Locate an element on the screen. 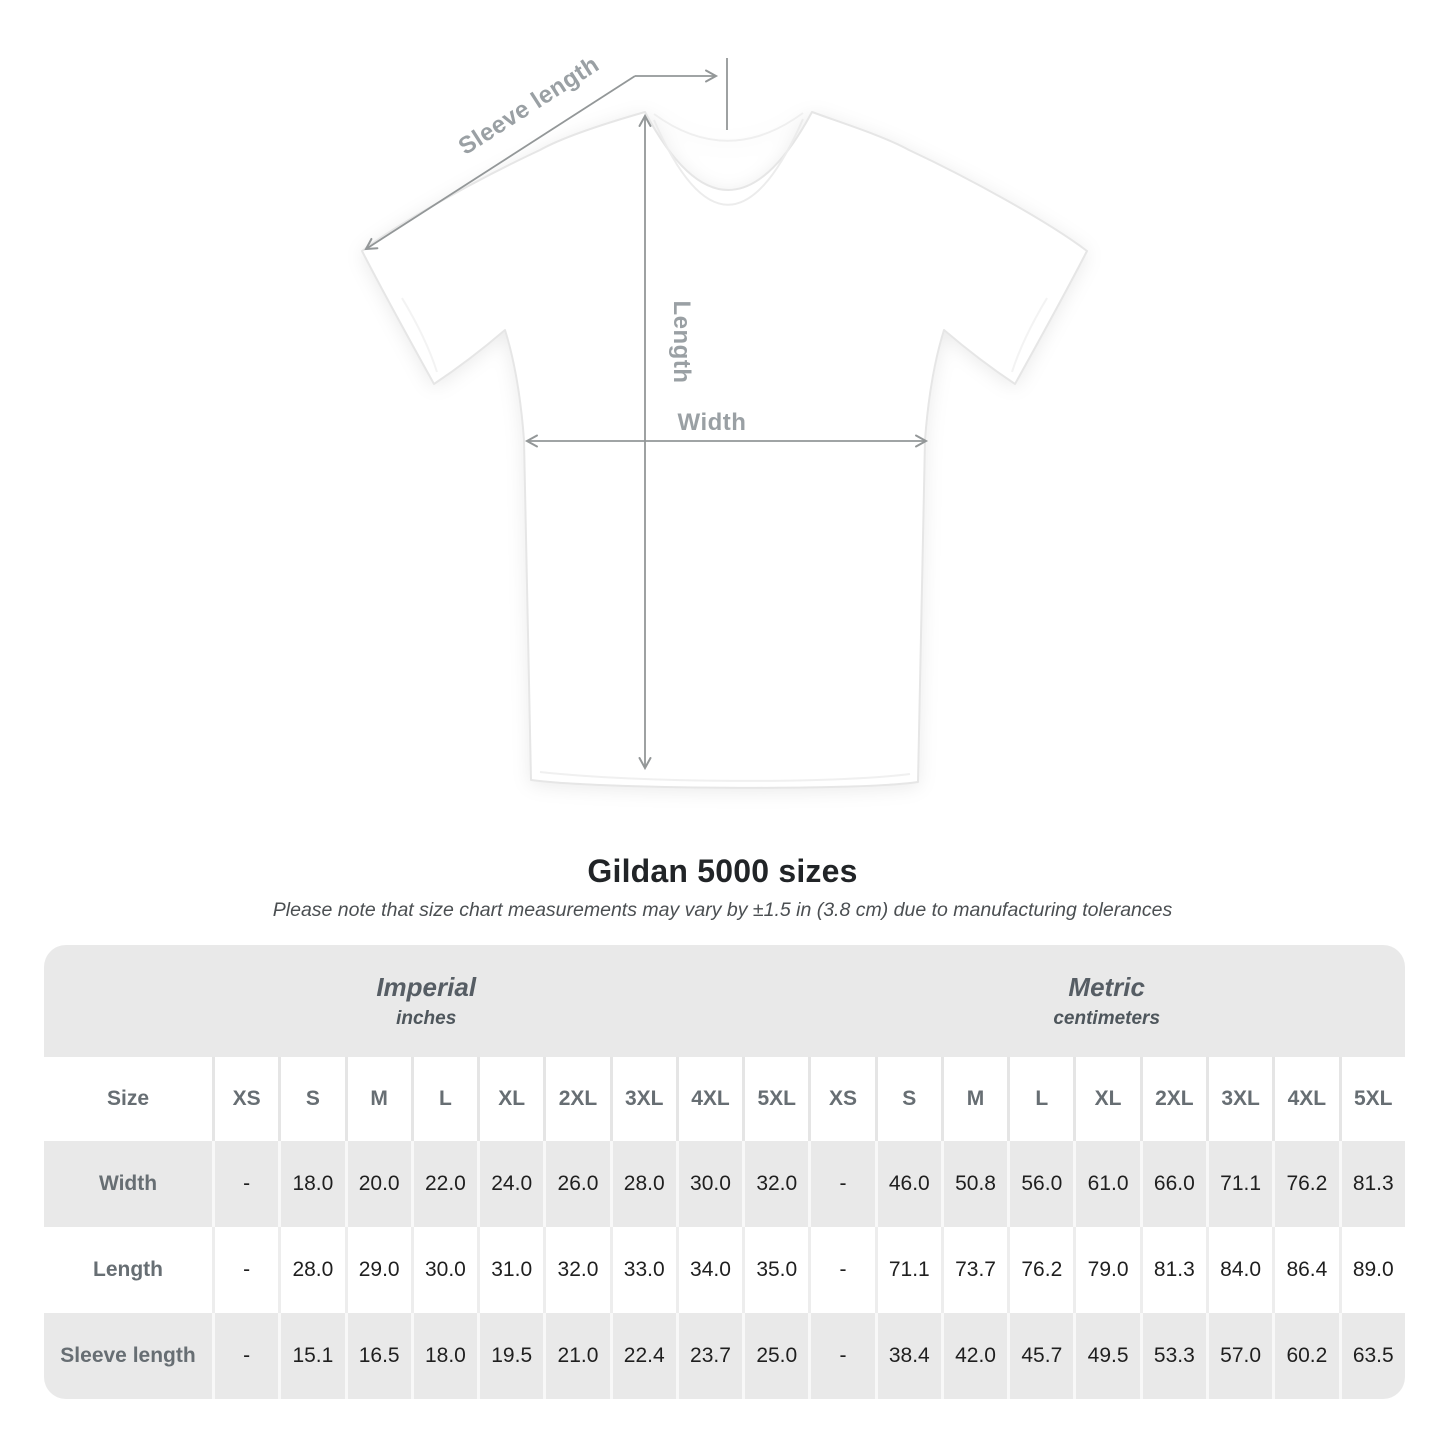  value-cell: 35.0 is located at coordinates (775, 1270).